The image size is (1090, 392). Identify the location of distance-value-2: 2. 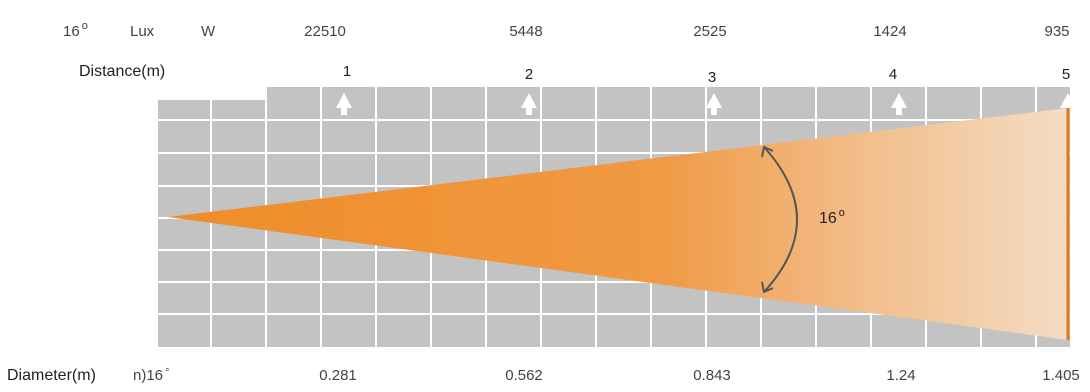
(529, 74).